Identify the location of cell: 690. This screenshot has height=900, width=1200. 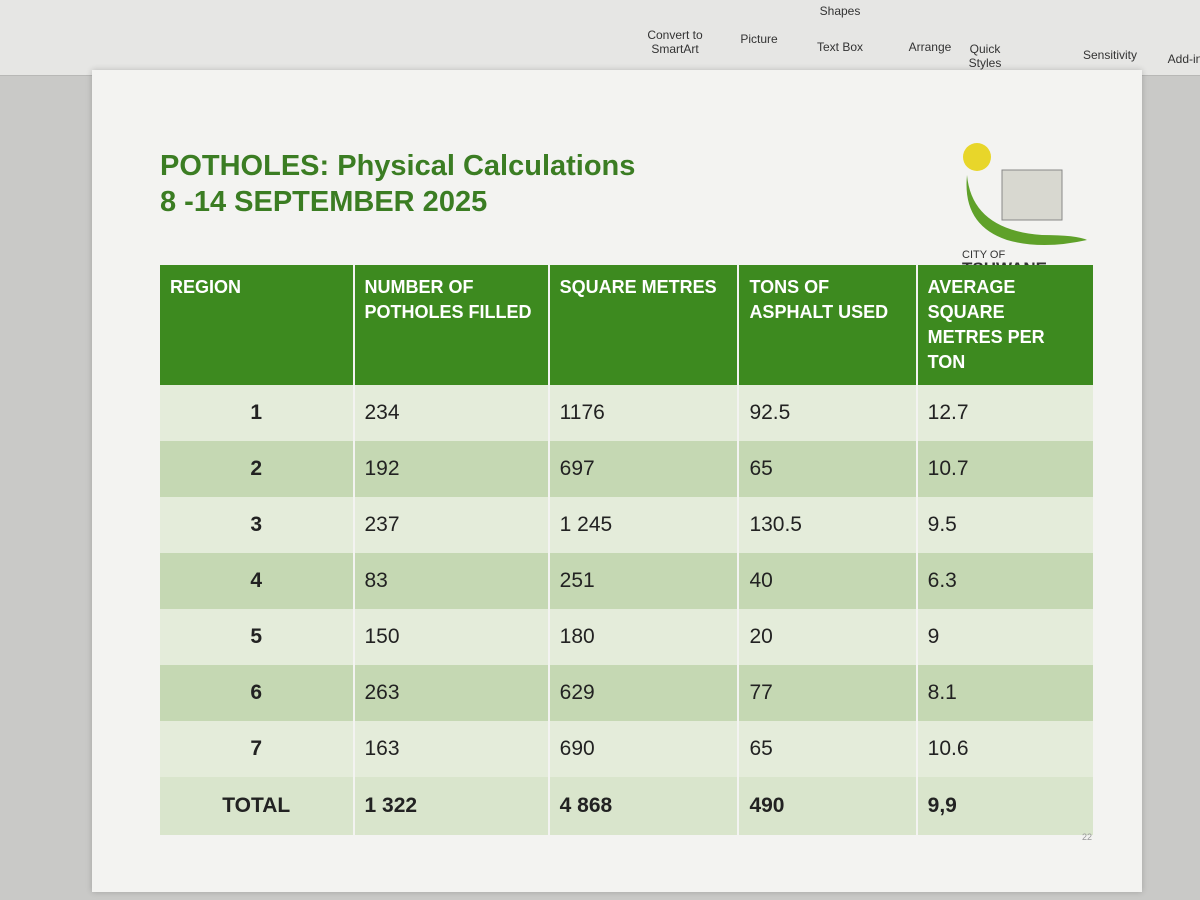
(644, 749).